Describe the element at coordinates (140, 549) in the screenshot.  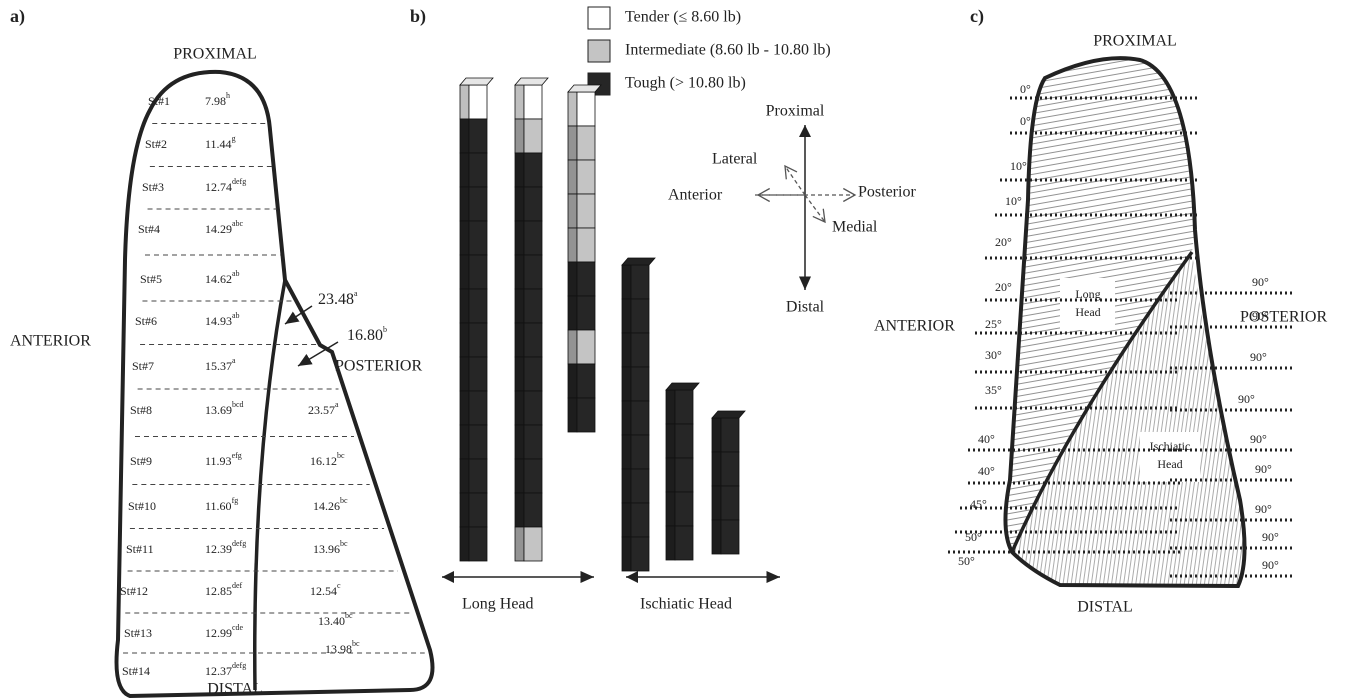
I see `steak-name: St#11` at that location.